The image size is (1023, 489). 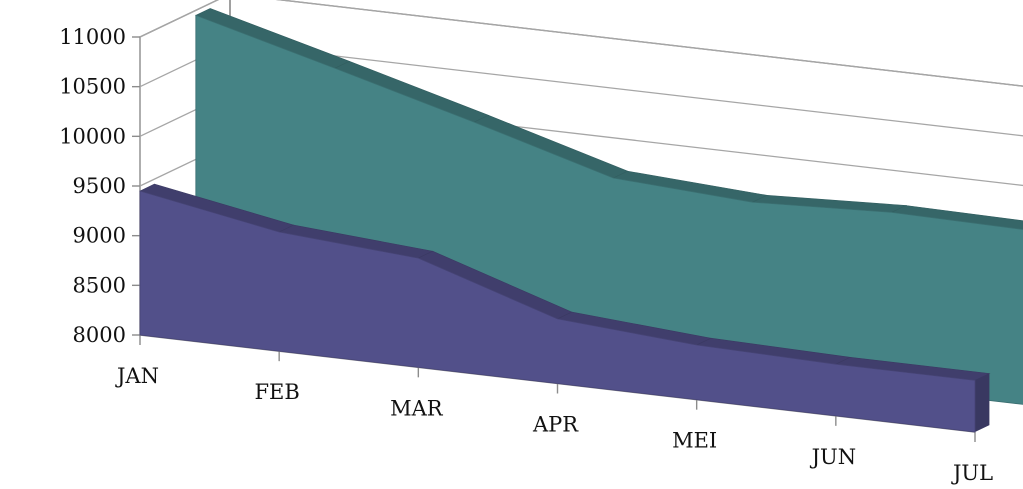 I want to click on x-tick-label: JUN, so click(x=833, y=457).